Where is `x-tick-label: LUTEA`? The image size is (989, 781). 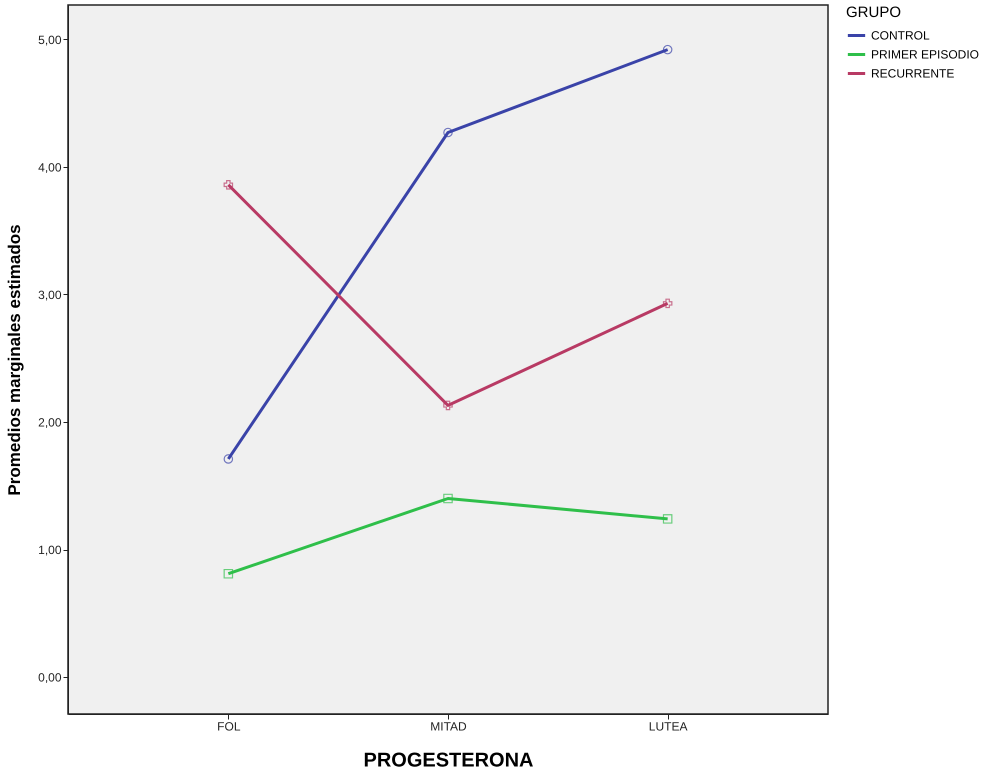
x-tick-label: LUTEA is located at coordinates (668, 727).